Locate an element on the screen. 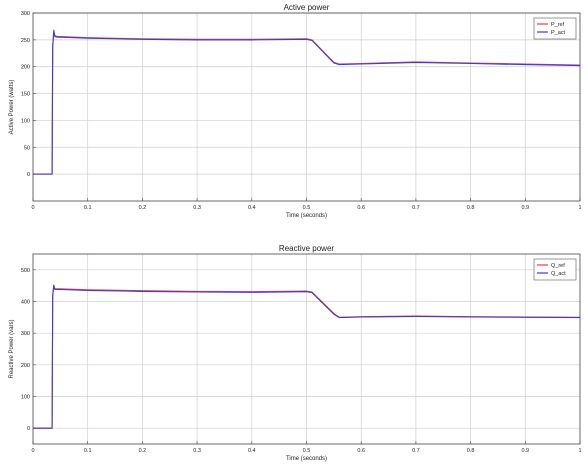  legend: Q_ref Q_act is located at coordinates (555, 269).